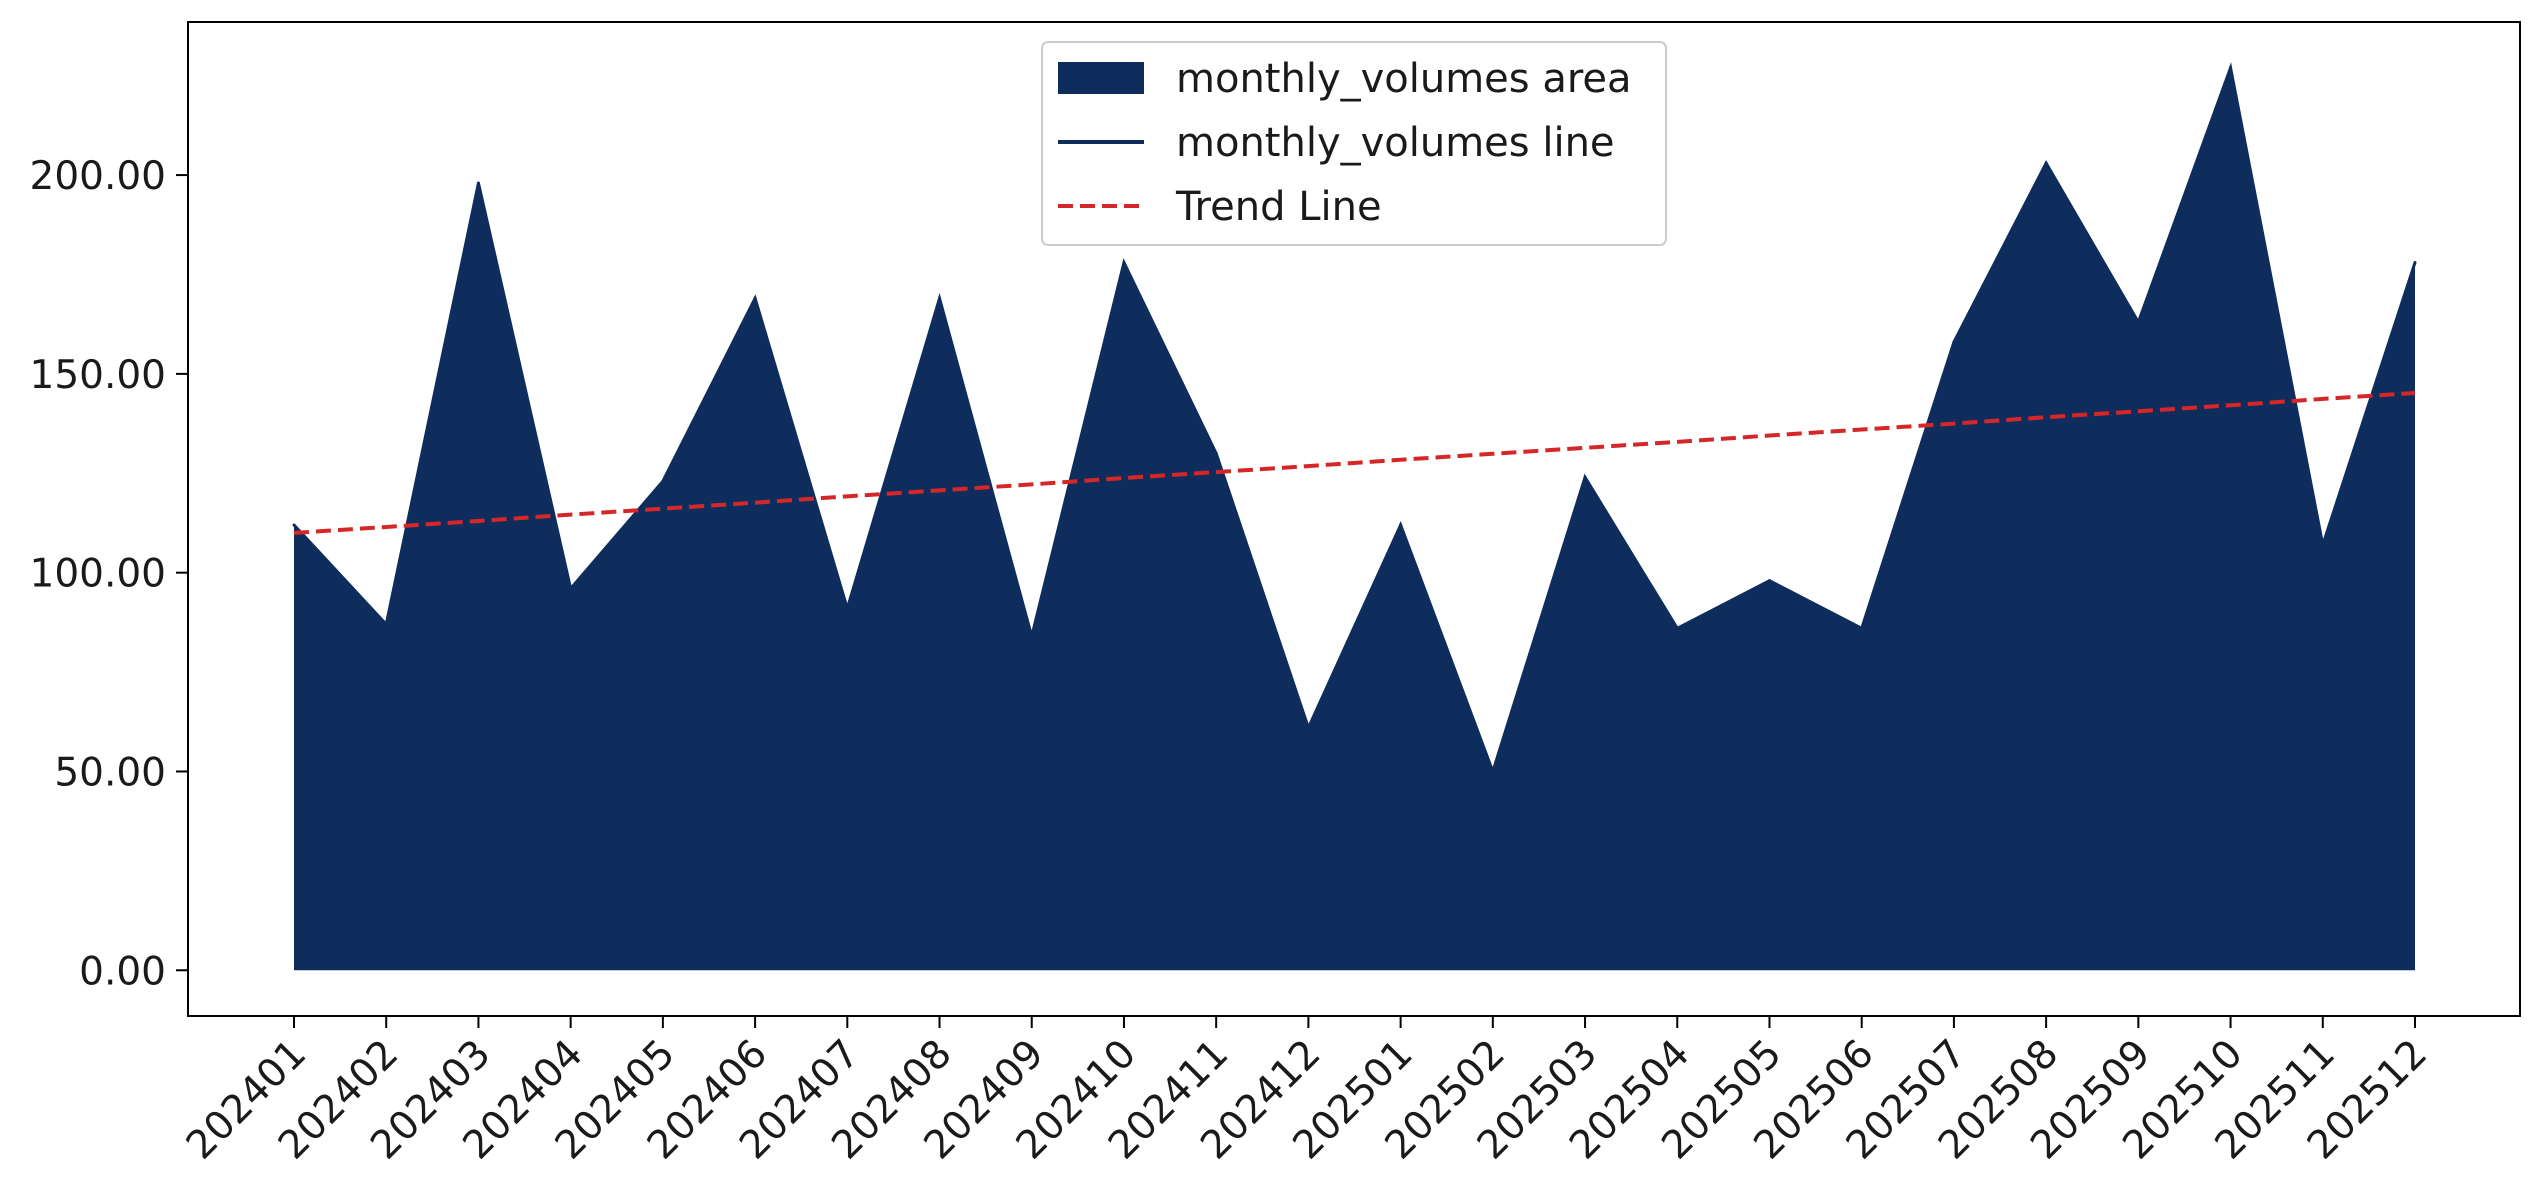 The image size is (2542, 1199). What do you see at coordinates (98, 176) in the screenshot?
I see `y-tick-label: 200.00` at bounding box center [98, 176].